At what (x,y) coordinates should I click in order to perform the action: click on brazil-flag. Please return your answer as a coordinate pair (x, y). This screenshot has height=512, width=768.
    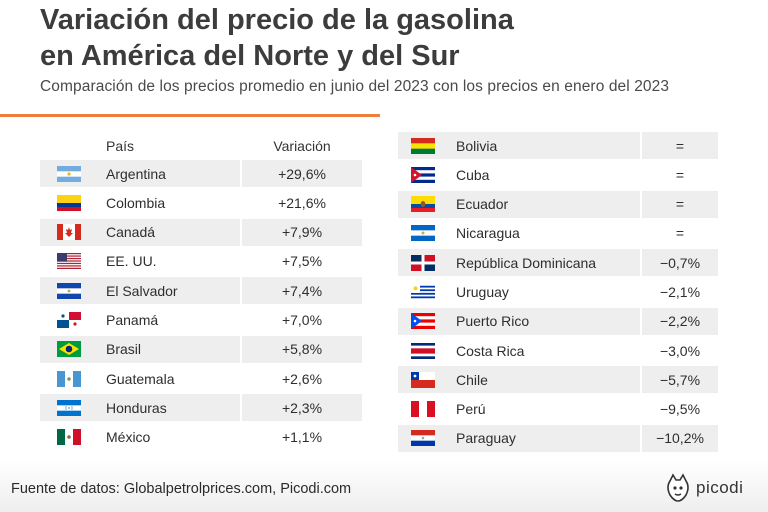
    Looking at the image, I should click on (69, 349).